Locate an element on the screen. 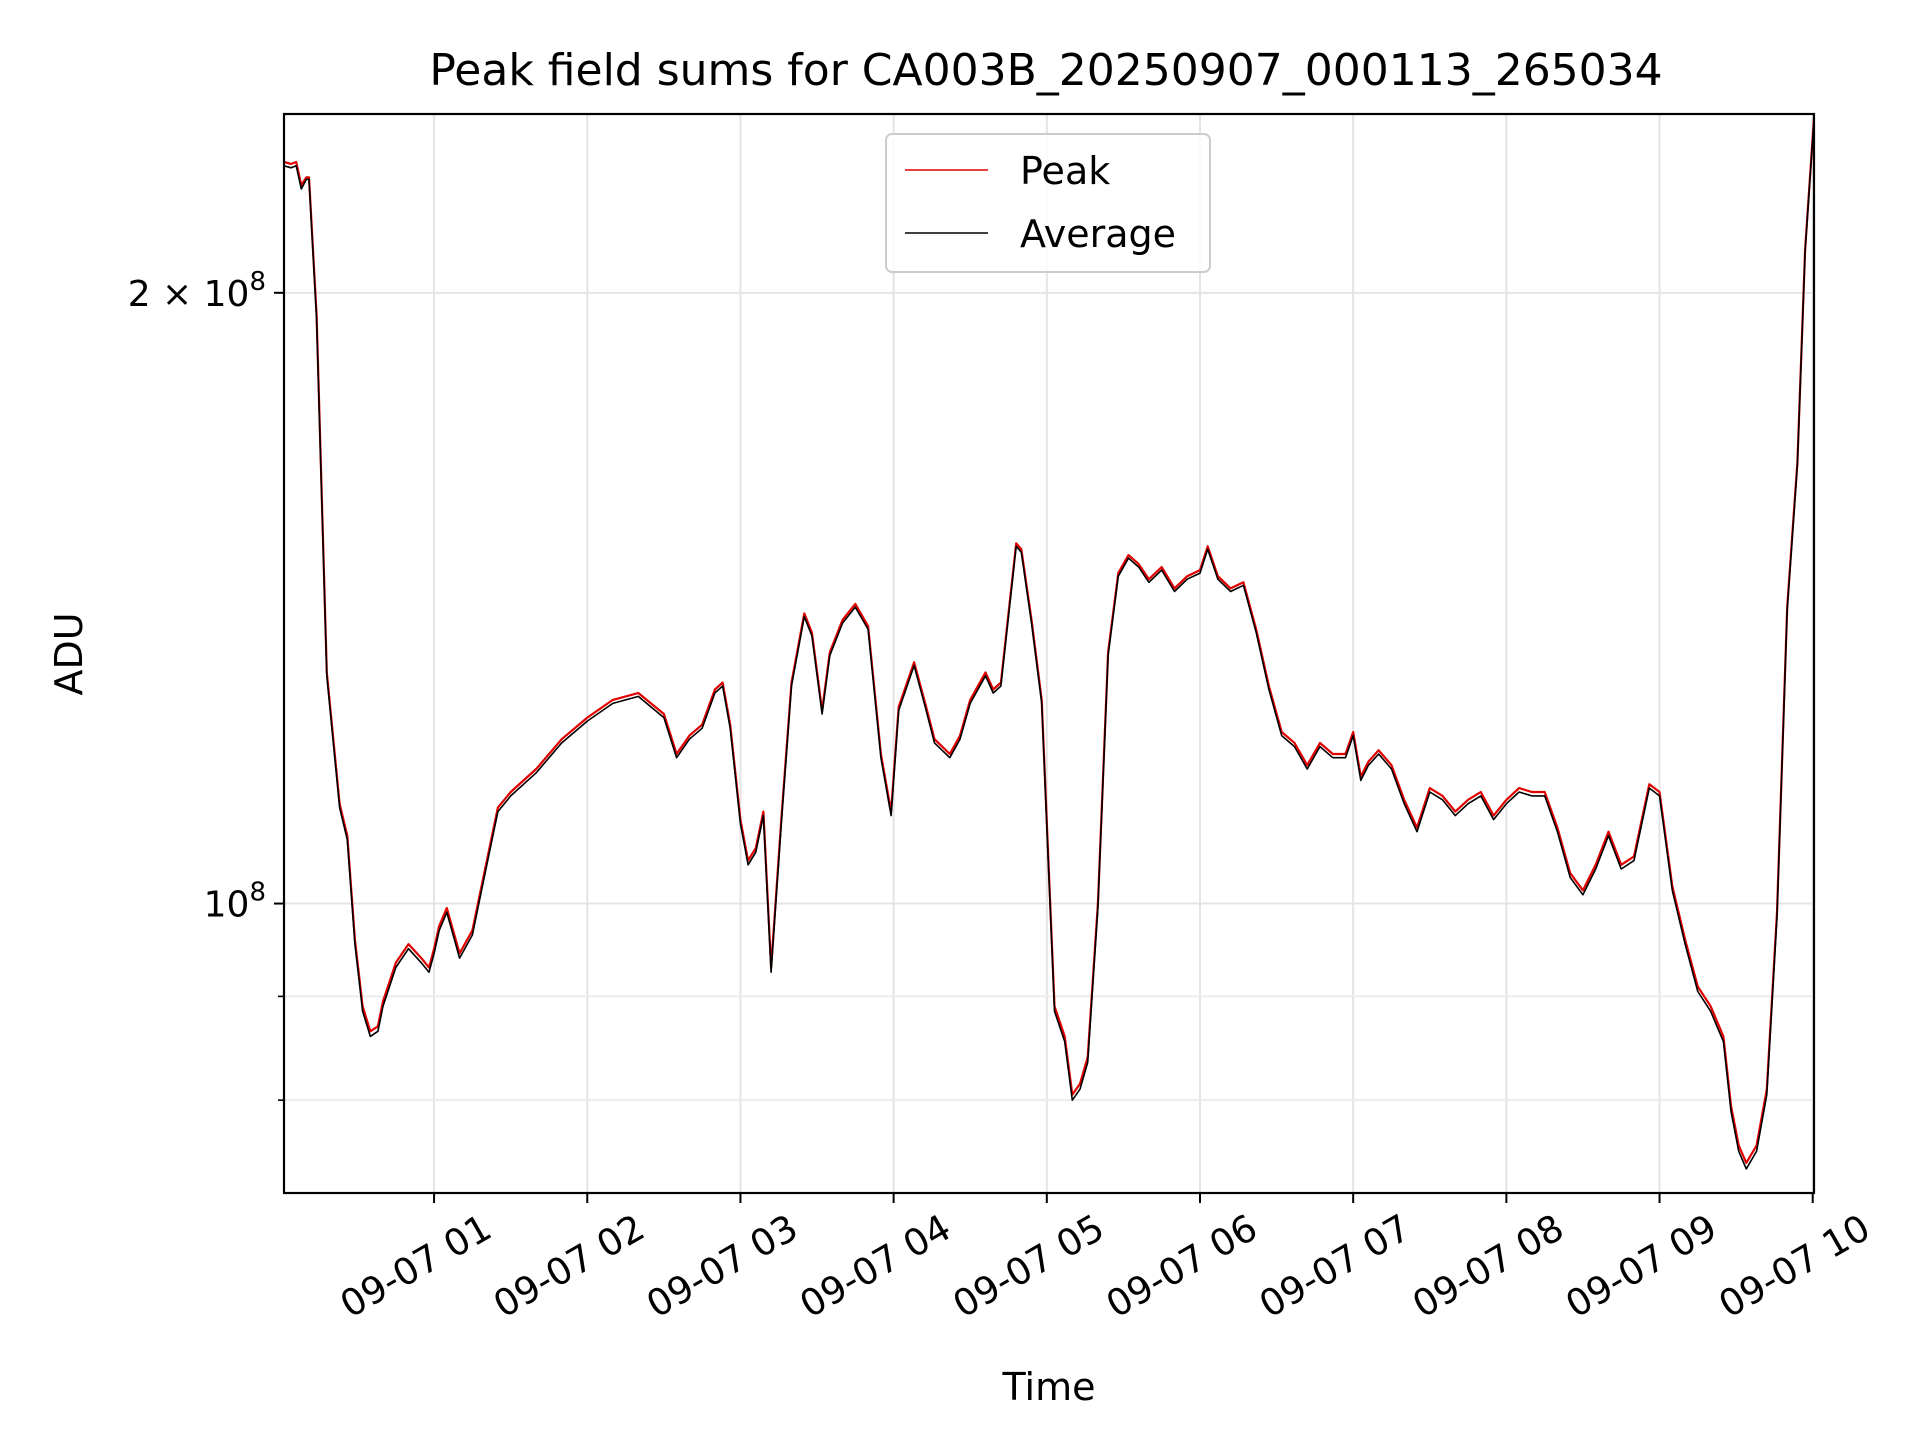 The height and width of the screenshot is (1444, 1920). x-axis-label: Time is located at coordinates (1049, 1387).